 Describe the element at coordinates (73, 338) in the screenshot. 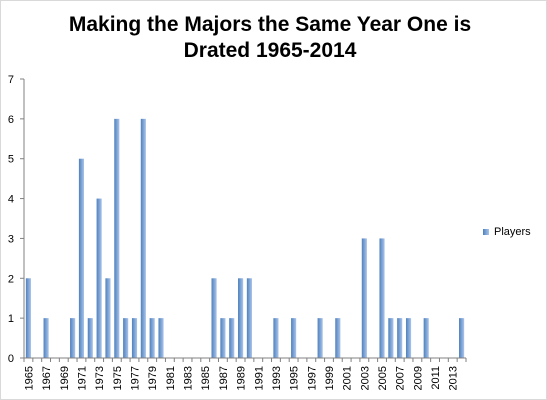

I see `bar-1970` at that location.